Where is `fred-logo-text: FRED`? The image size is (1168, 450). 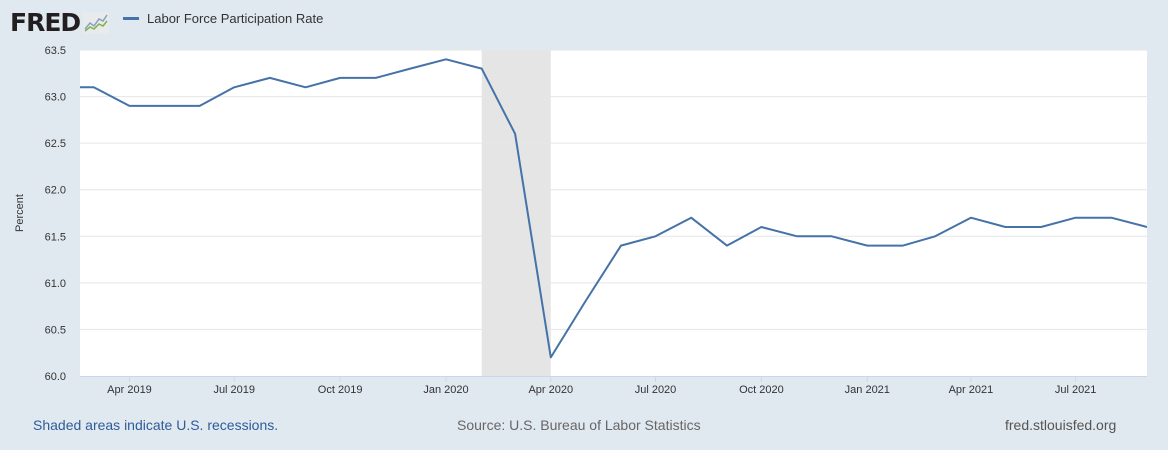
fred-logo-text: FRED is located at coordinates (45, 22).